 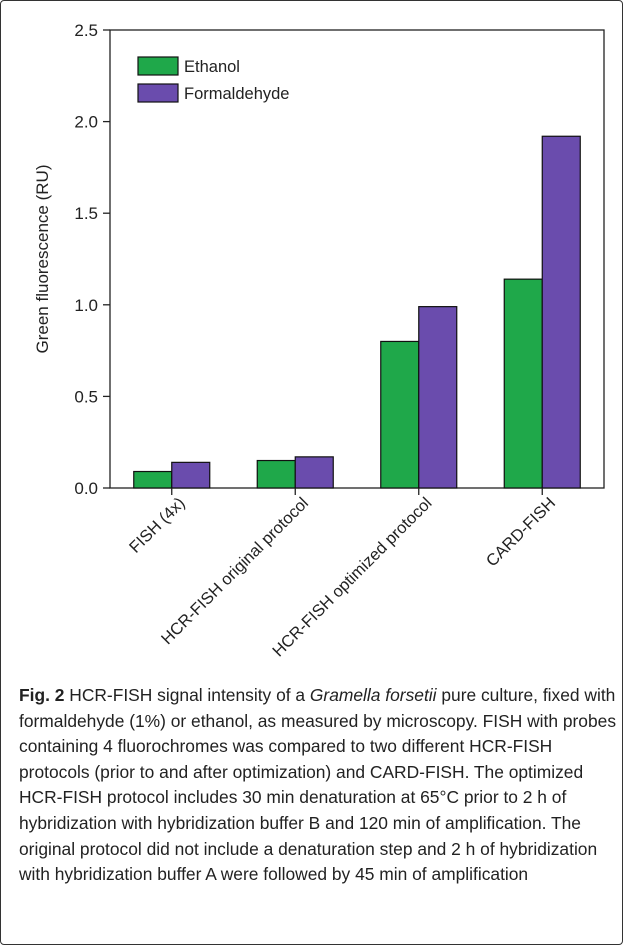 What do you see at coordinates (212, 67) in the screenshot?
I see `legend-label-ethanol: Ethanol` at bounding box center [212, 67].